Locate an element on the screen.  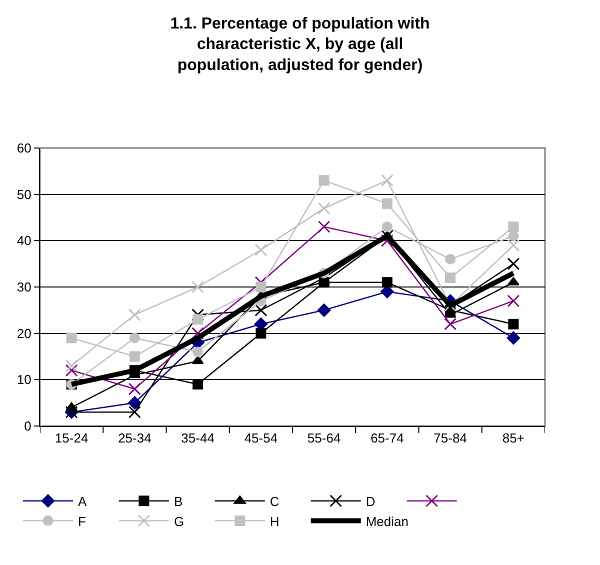
x-tick-label: 15-24 is located at coordinates (71, 438).